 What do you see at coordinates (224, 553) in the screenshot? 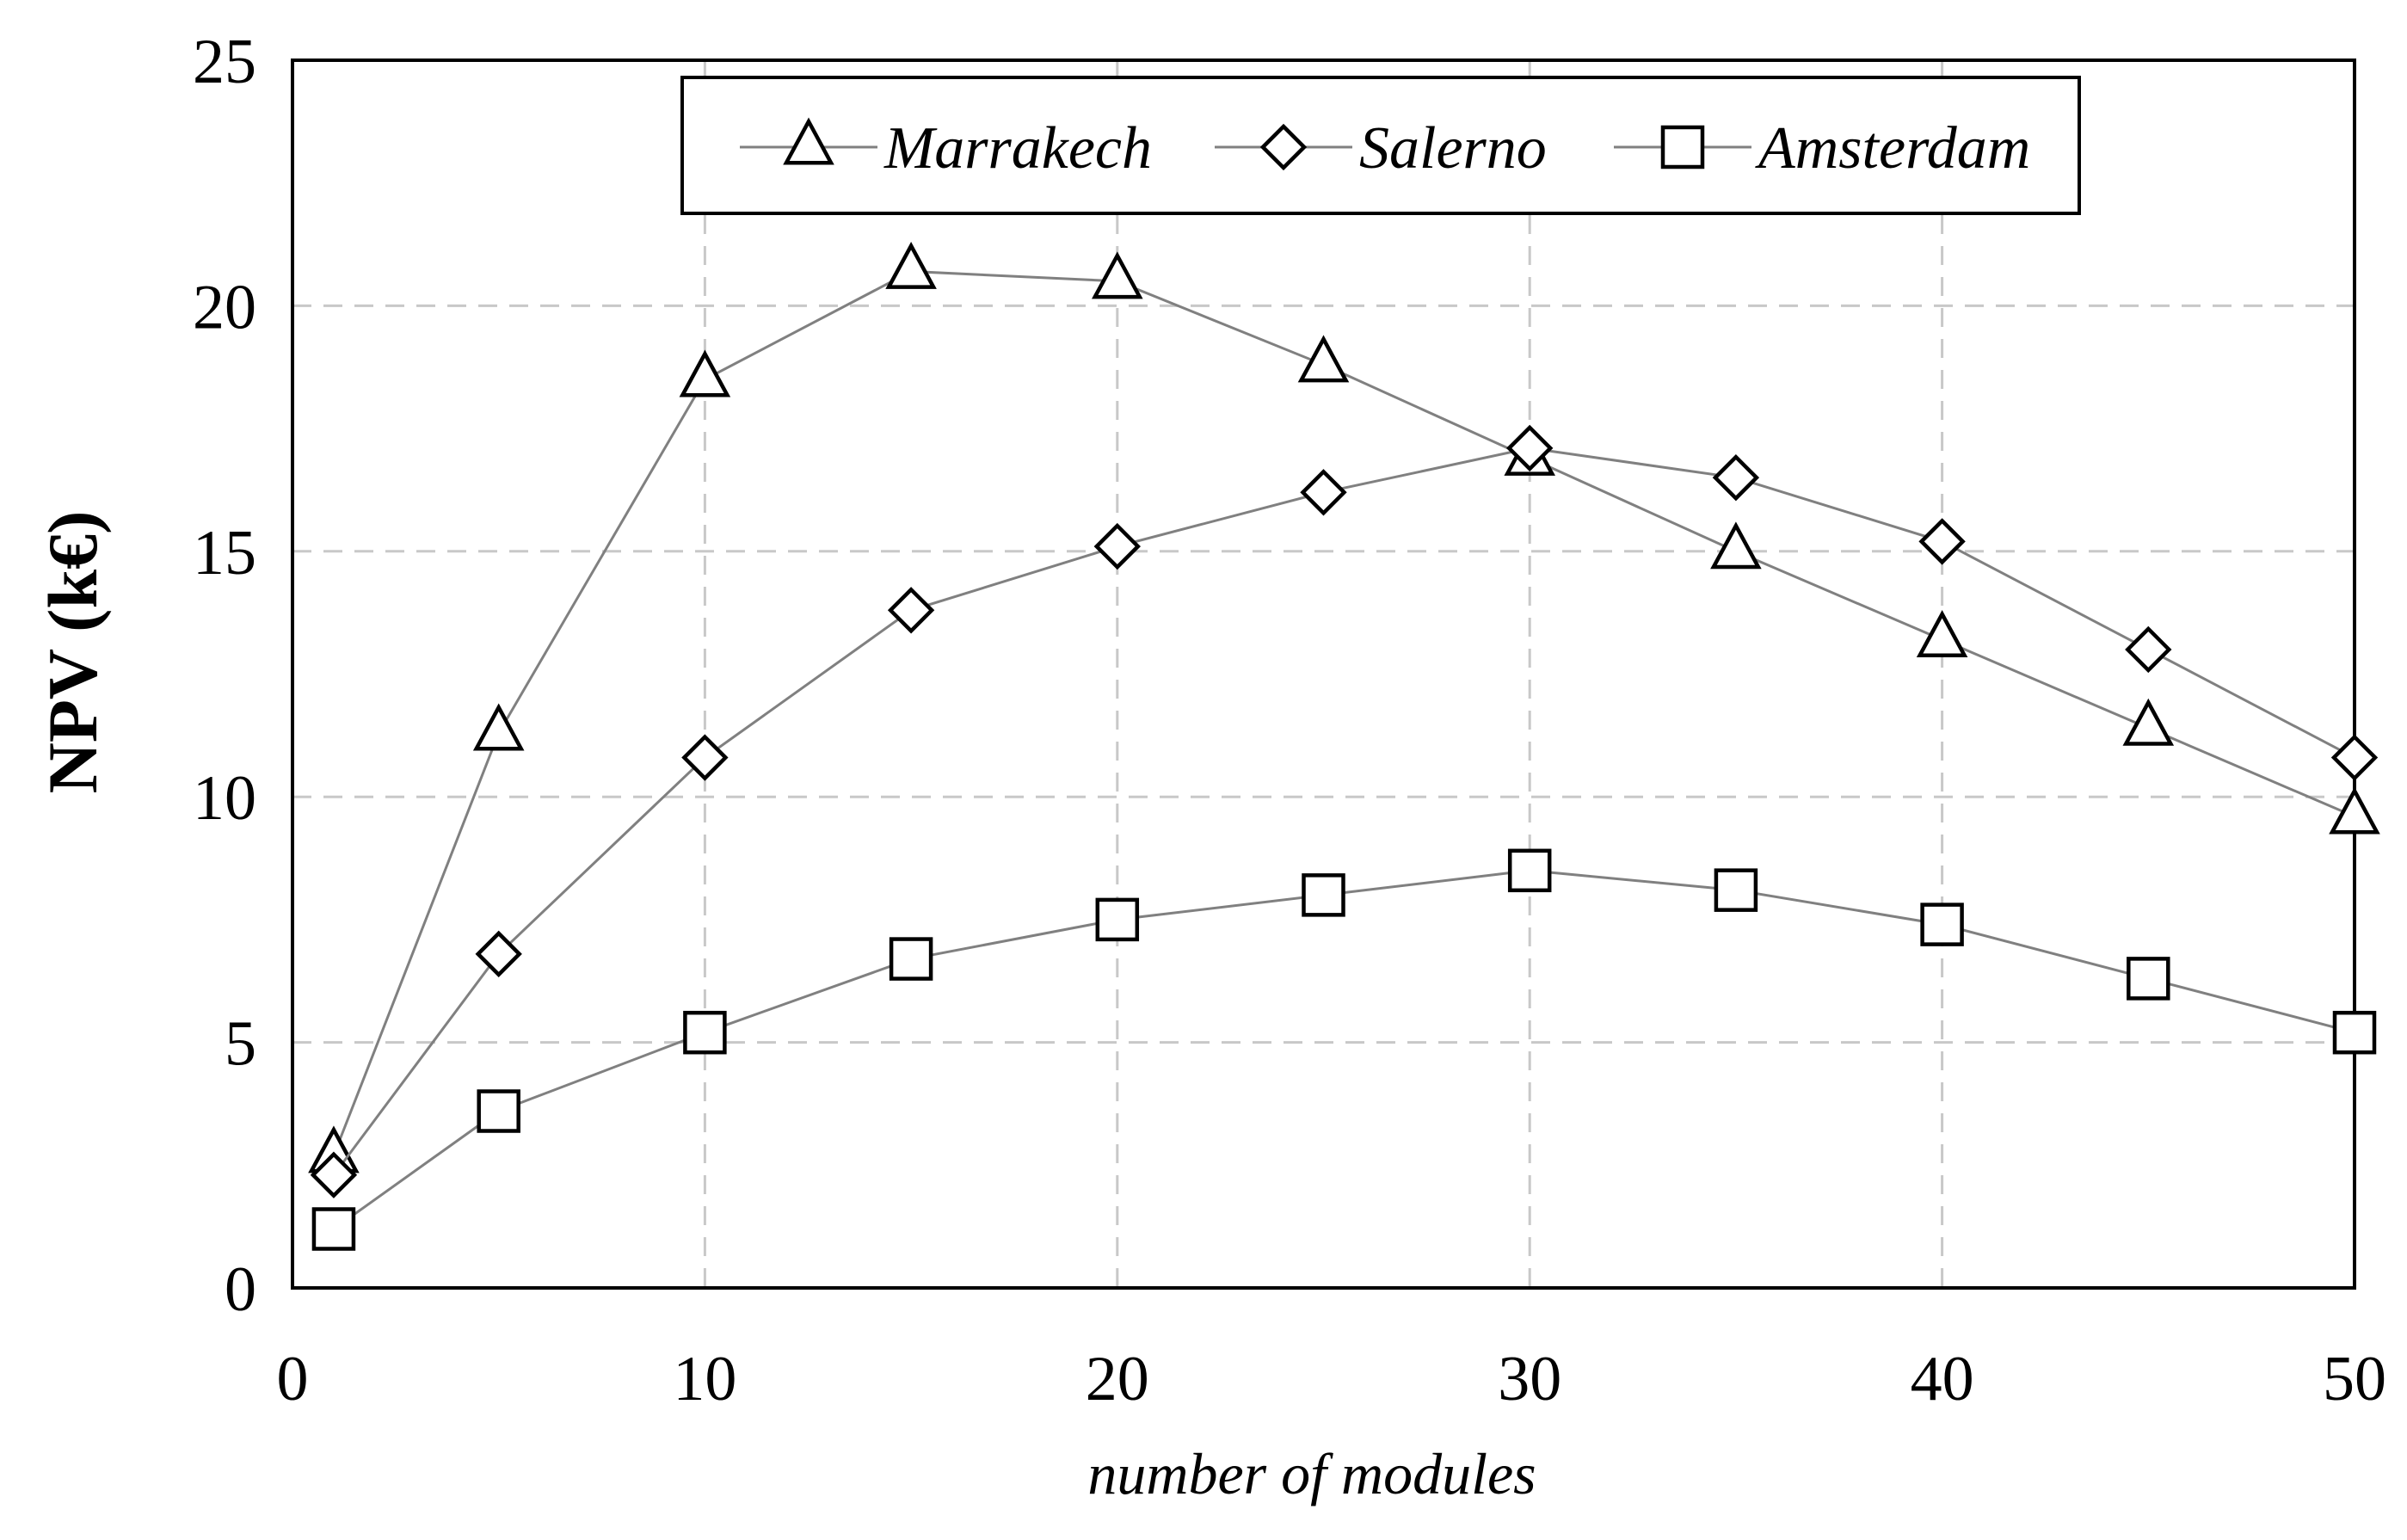
I see `y-tick-label: 15` at bounding box center [224, 553].